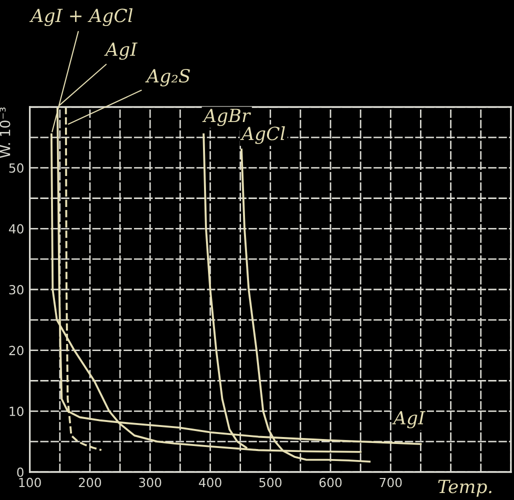 This screenshot has height=500, width=514. What do you see at coordinates (262, 135) in the screenshot?
I see `annotation: AgCl` at bounding box center [262, 135].